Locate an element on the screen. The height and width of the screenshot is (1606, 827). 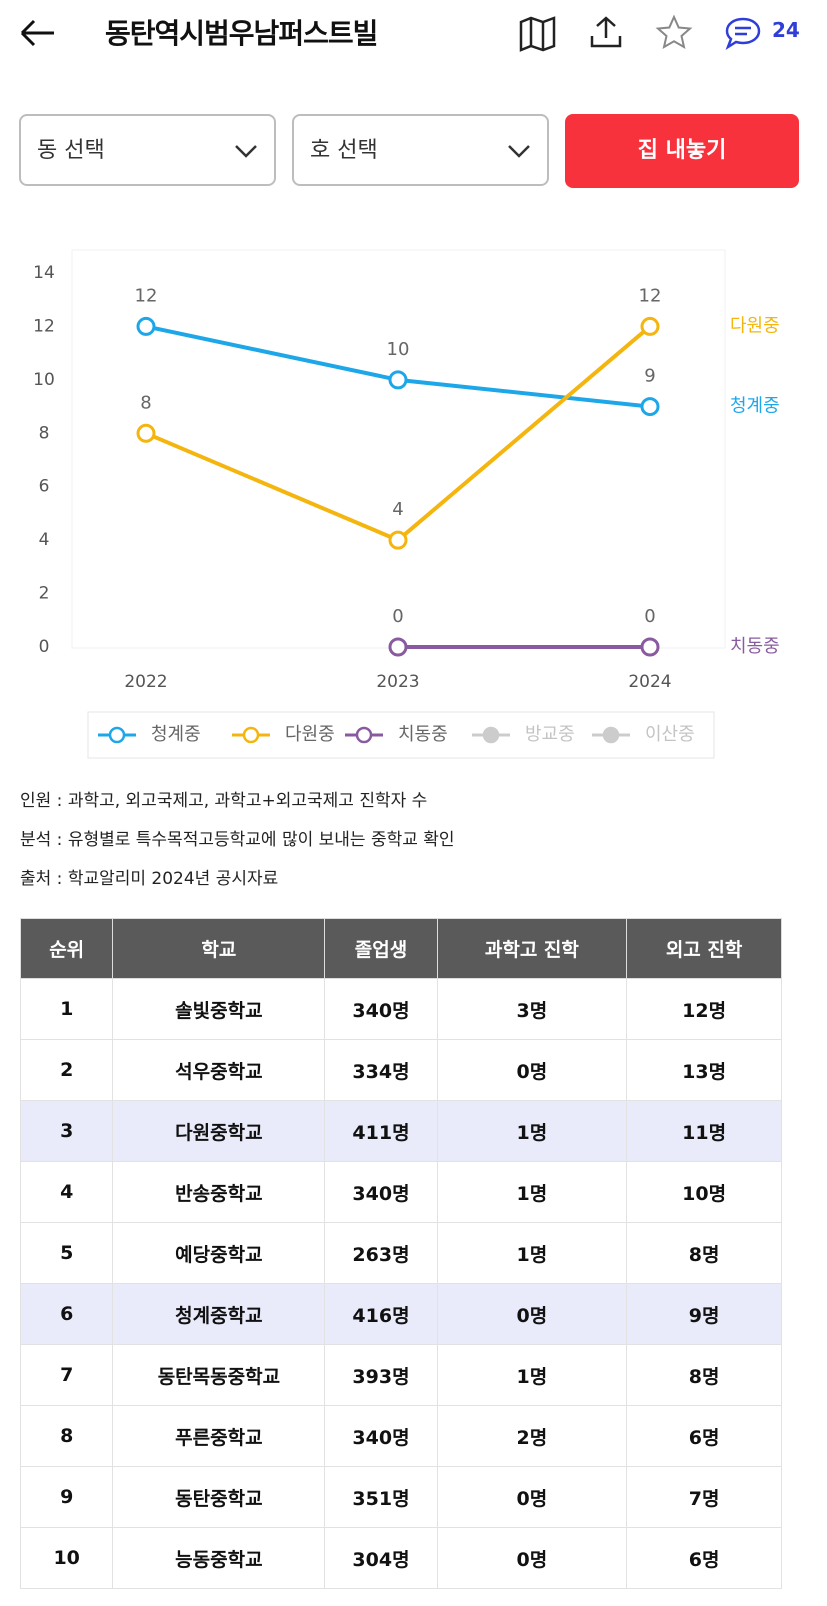
series-end-label: 청계중 is located at coordinates (755, 406).